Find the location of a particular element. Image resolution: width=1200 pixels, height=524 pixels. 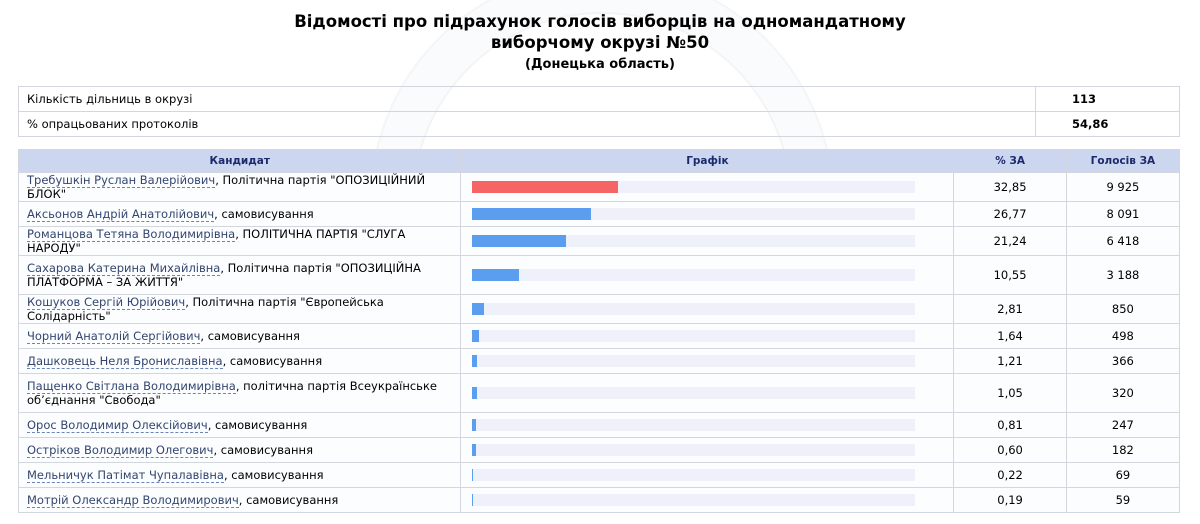

summary-row: % опрацьованих протоколів 54,86 is located at coordinates (599, 124).